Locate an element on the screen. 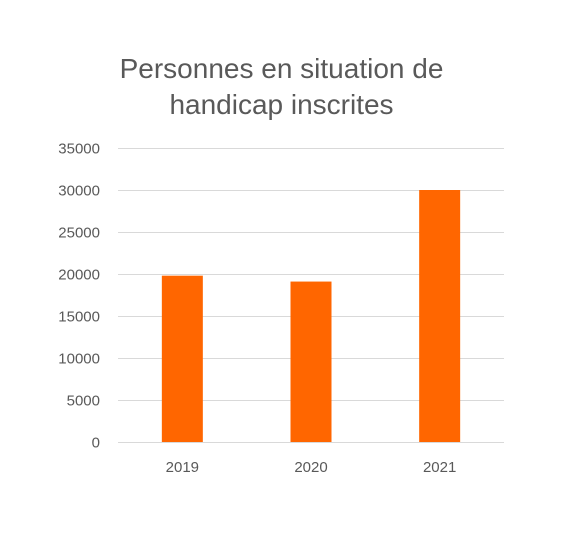 The image size is (563, 536). y-tick-label: 35000 is located at coordinates (79, 149).